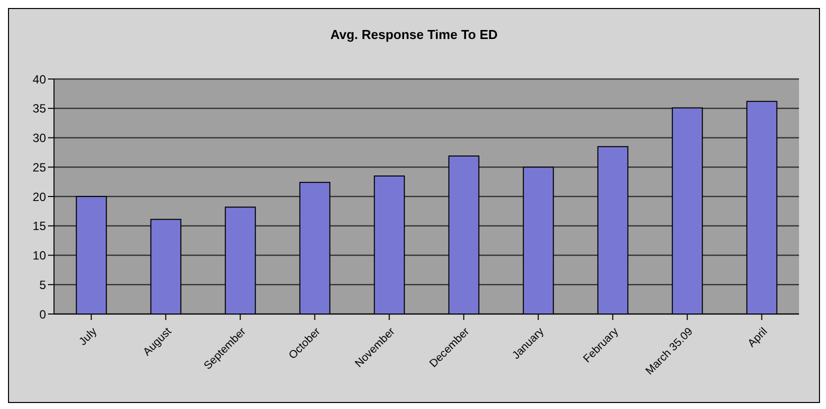 This screenshot has height=409, width=826. Describe the element at coordinates (39, 197) in the screenshot. I see `y-tick-label: 20` at that location.